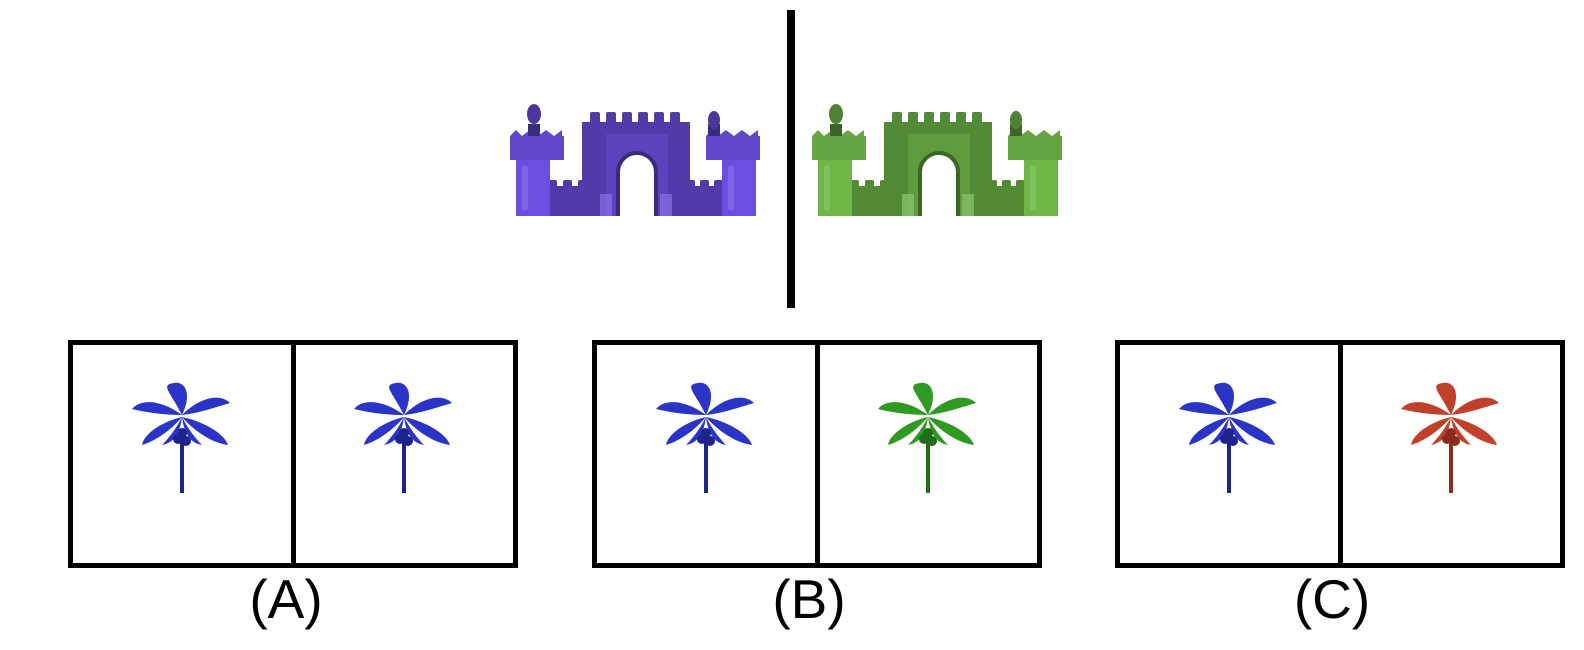  Describe the element at coordinates (809, 599) in the screenshot. I see `option-label-b: (B)` at that location.